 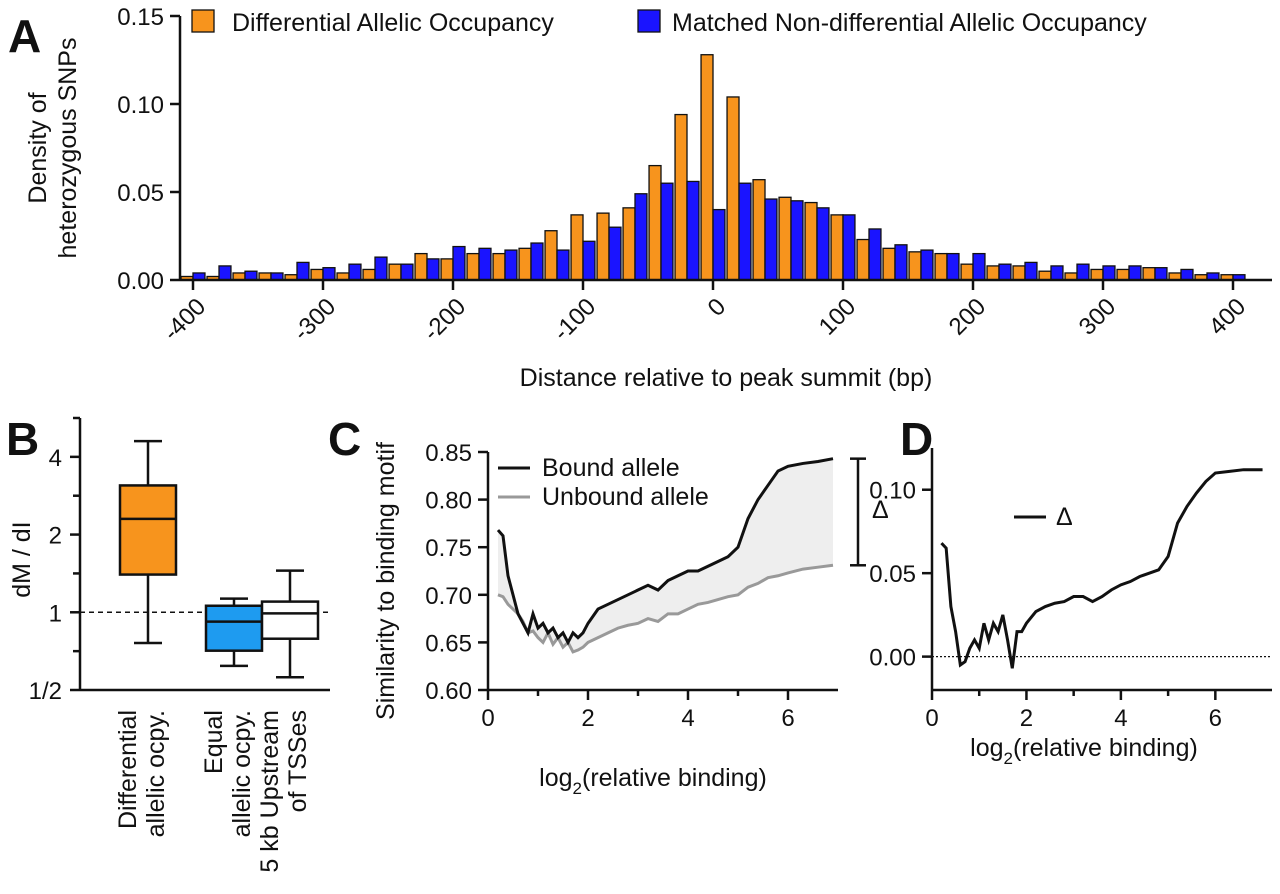 I want to click on x-tick-label: -300, so click(x=314, y=319).